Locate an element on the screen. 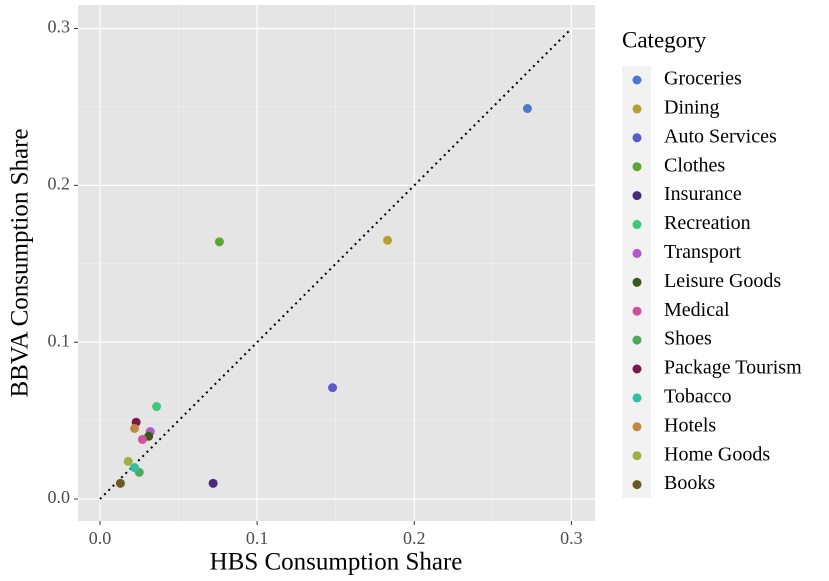  legend-label: Home Goods is located at coordinates (717, 454).